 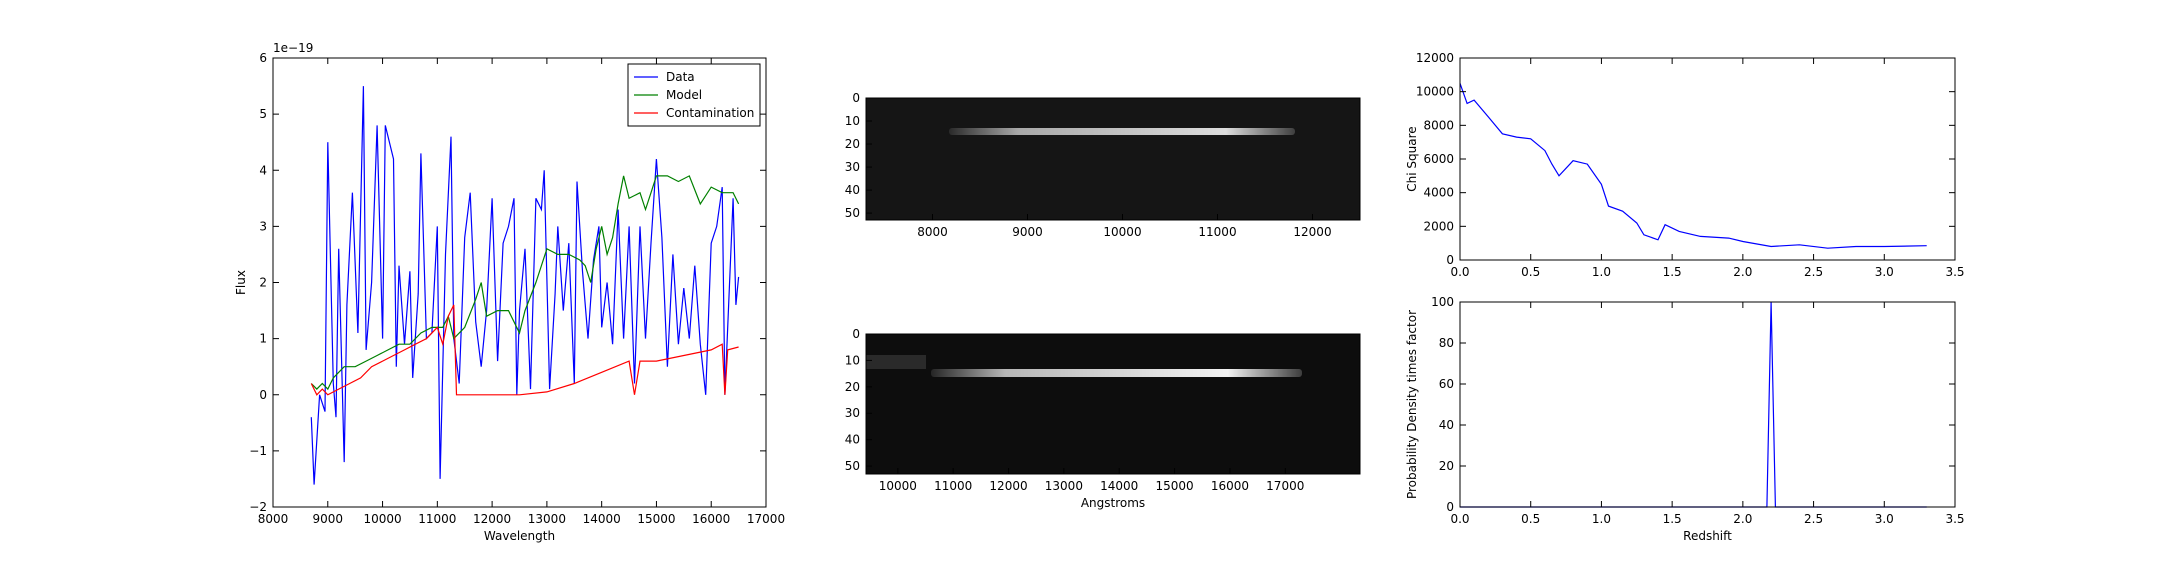 What do you see at coordinates (710, 113) in the screenshot?
I see `legend-label: Contamination` at bounding box center [710, 113].